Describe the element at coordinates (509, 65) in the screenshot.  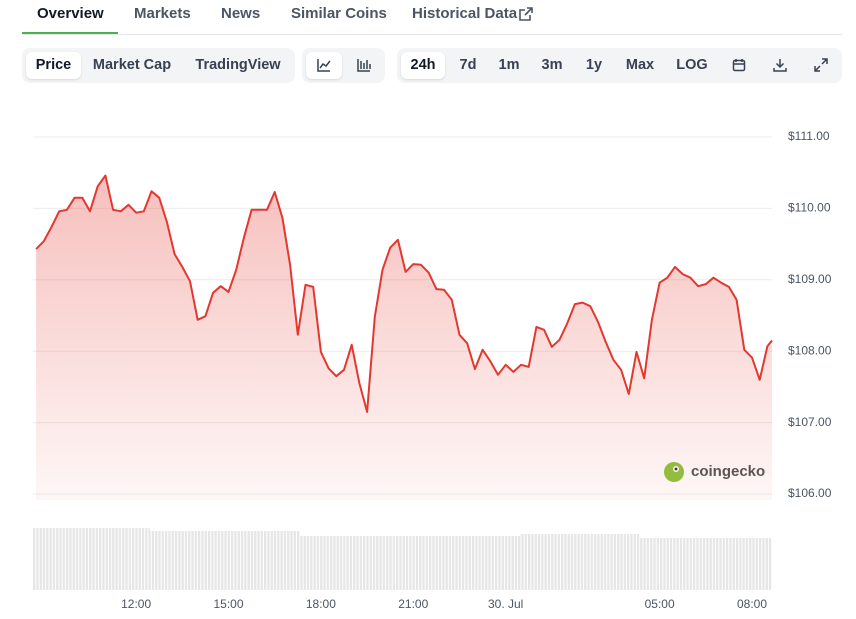
I see `button: 1m` at that location.